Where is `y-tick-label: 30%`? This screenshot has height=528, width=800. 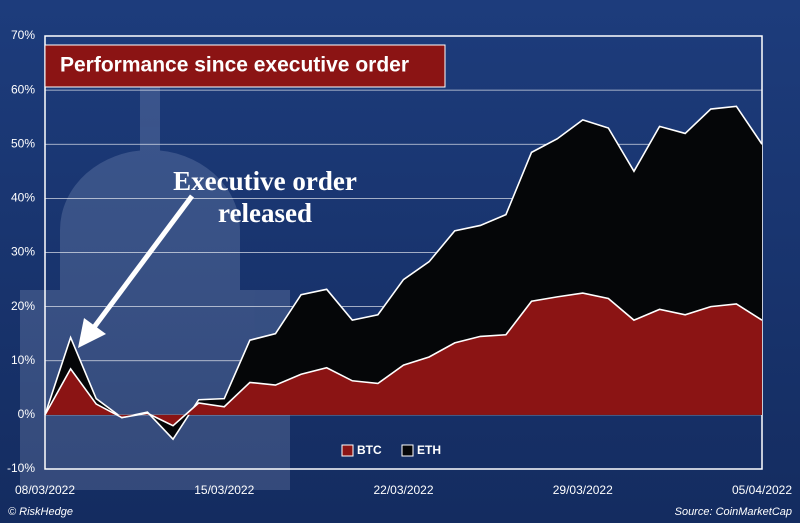
y-tick-label: 30% is located at coordinates (23, 252).